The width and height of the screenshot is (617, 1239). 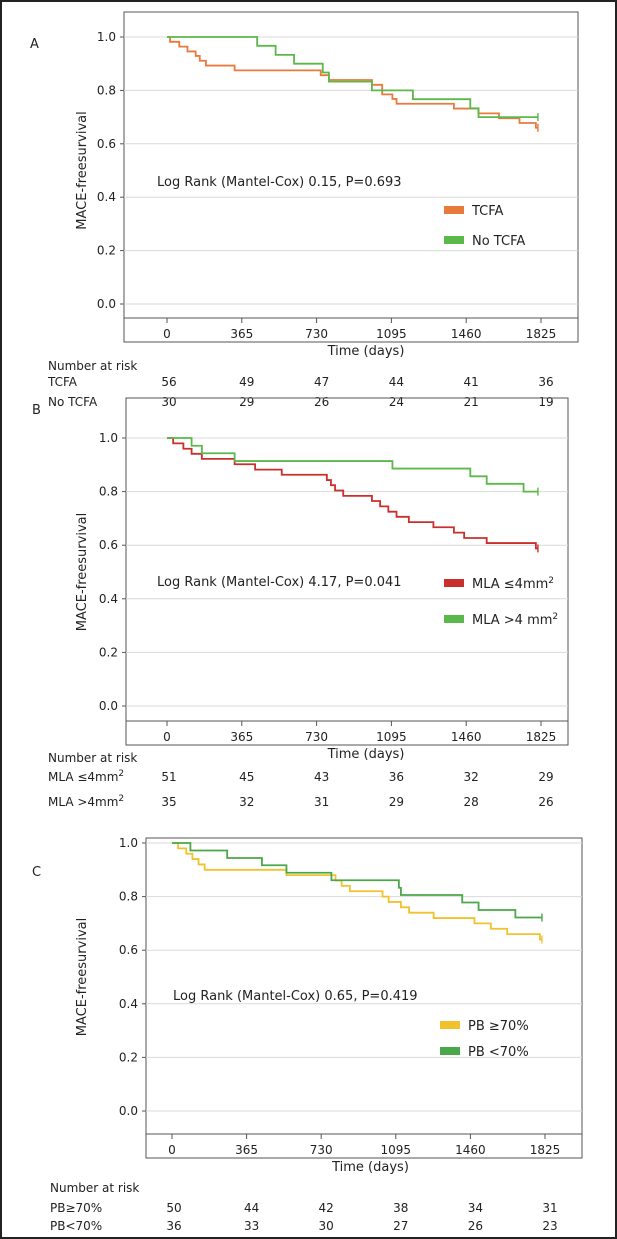 What do you see at coordinates (86, 801) in the screenshot?
I see `risk-row-label: MLA >4mm2` at bounding box center [86, 801].